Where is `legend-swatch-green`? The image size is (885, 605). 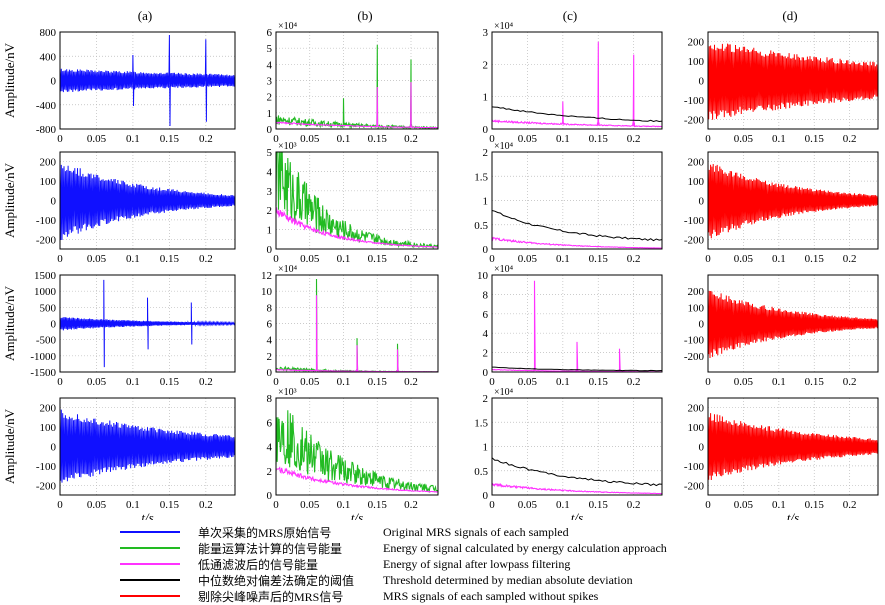
legend-swatch-green is located at coordinates (150, 548).